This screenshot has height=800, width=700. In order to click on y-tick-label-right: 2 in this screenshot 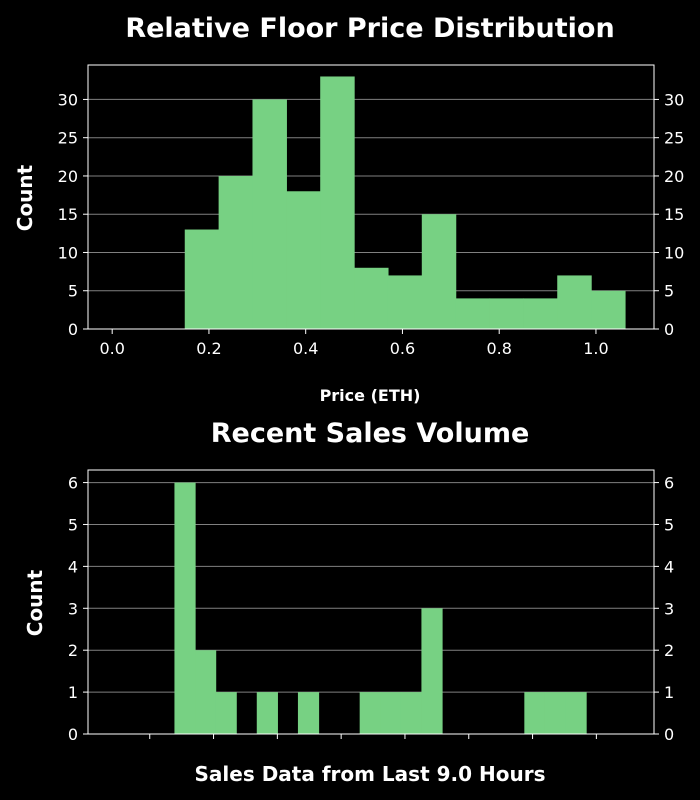, I will do `click(669, 650)`.